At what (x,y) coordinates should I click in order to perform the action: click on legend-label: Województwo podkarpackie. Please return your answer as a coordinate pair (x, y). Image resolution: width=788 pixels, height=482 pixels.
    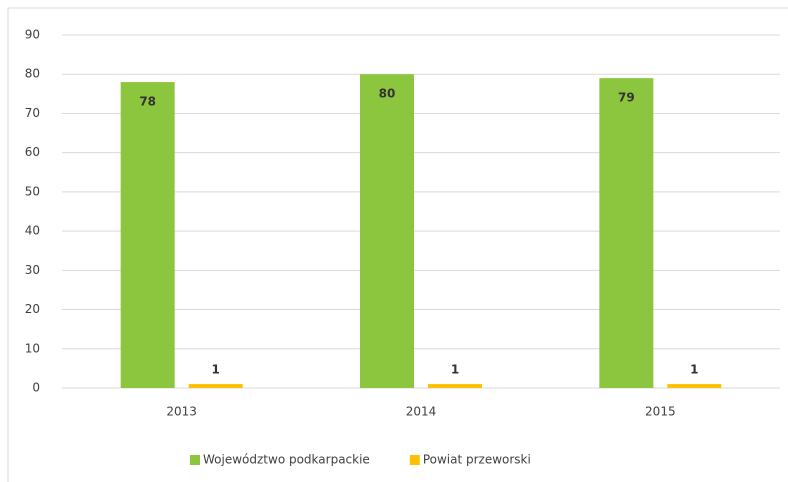
    Looking at the image, I should click on (286, 460).